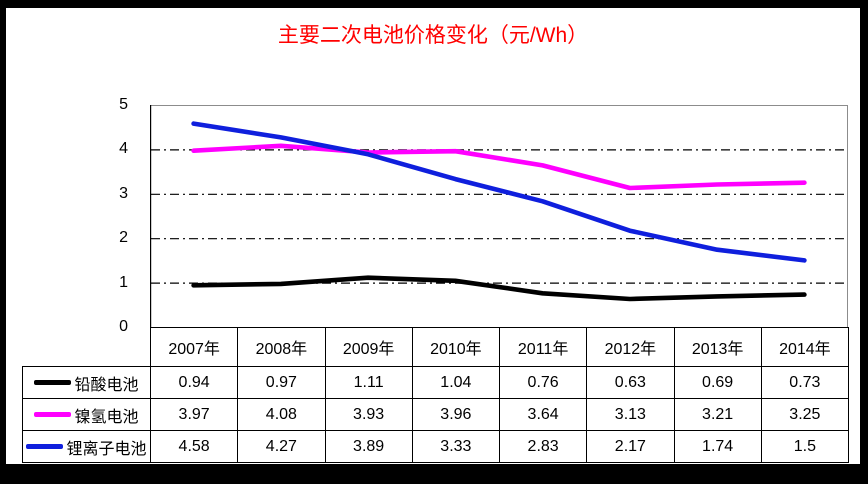 The width and height of the screenshot is (868, 484). What do you see at coordinates (123, 238) in the screenshot?
I see `y-axis-tick-label: 2` at bounding box center [123, 238].